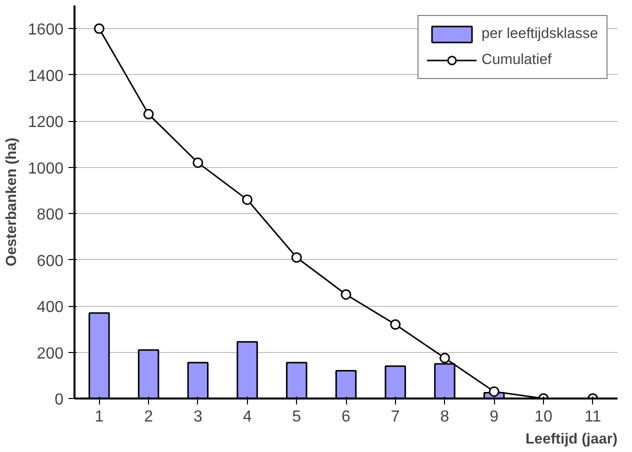 This screenshot has height=452, width=632. Describe the element at coordinates (50, 215) in the screenshot. I see `y-tick-label: 800` at that location.